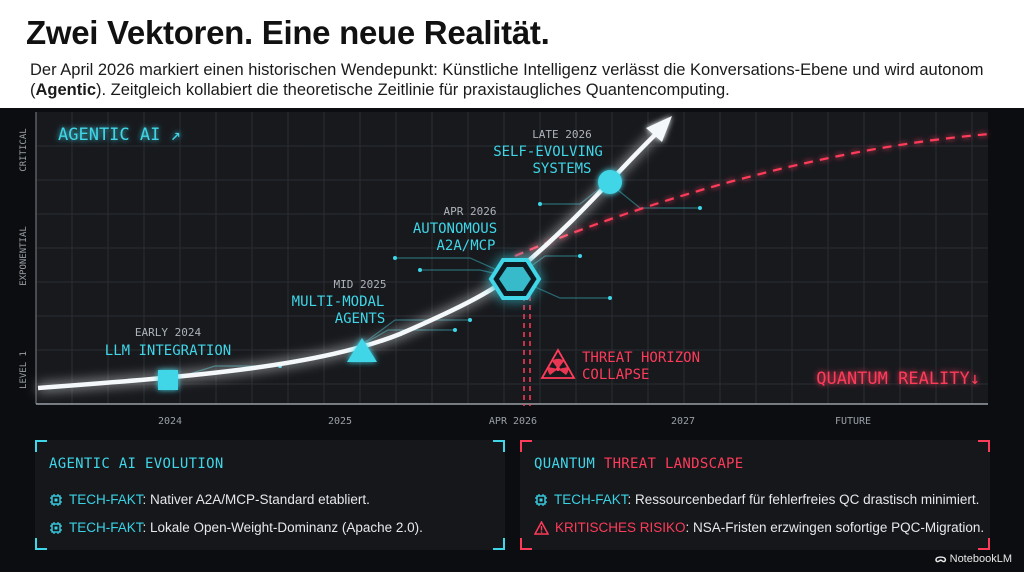 Image resolution: width=1024 pixels, height=572 pixels. What do you see at coordinates (340, 421) in the screenshot?
I see `x-label-2025: 2025` at bounding box center [340, 421].